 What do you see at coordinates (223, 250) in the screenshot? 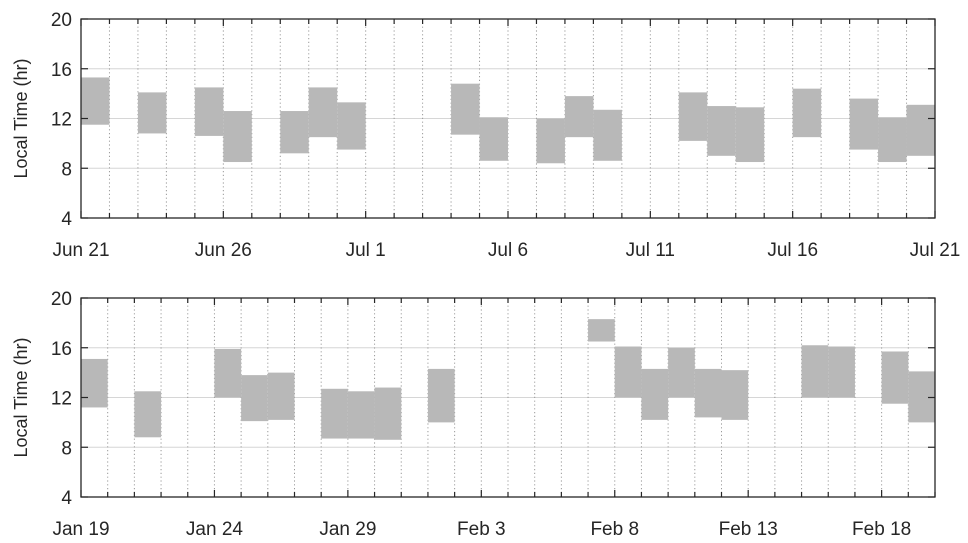
I see `x-tick-label: Jun 26` at bounding box center [223, 250].